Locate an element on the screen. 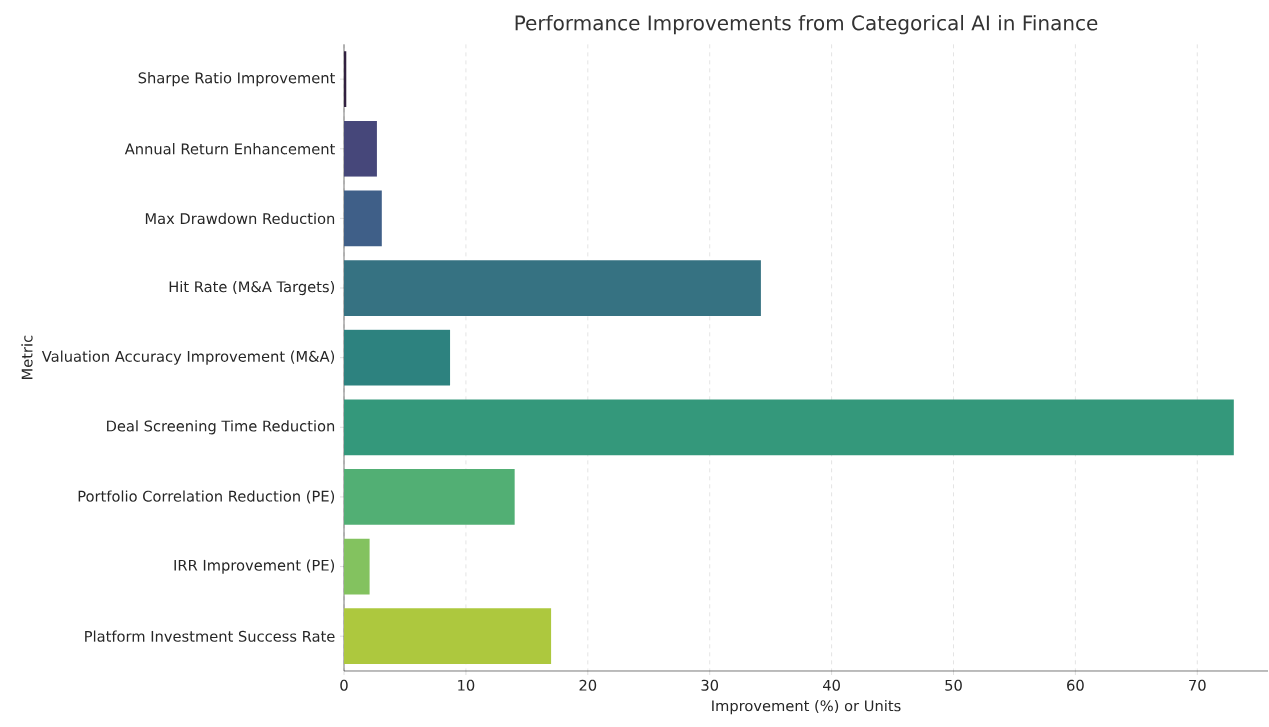 Image resolution: width=1269 pixels, height=727 pixels. x-axis-title: Improvement (%) or Units is located at coordinates (806, 707).